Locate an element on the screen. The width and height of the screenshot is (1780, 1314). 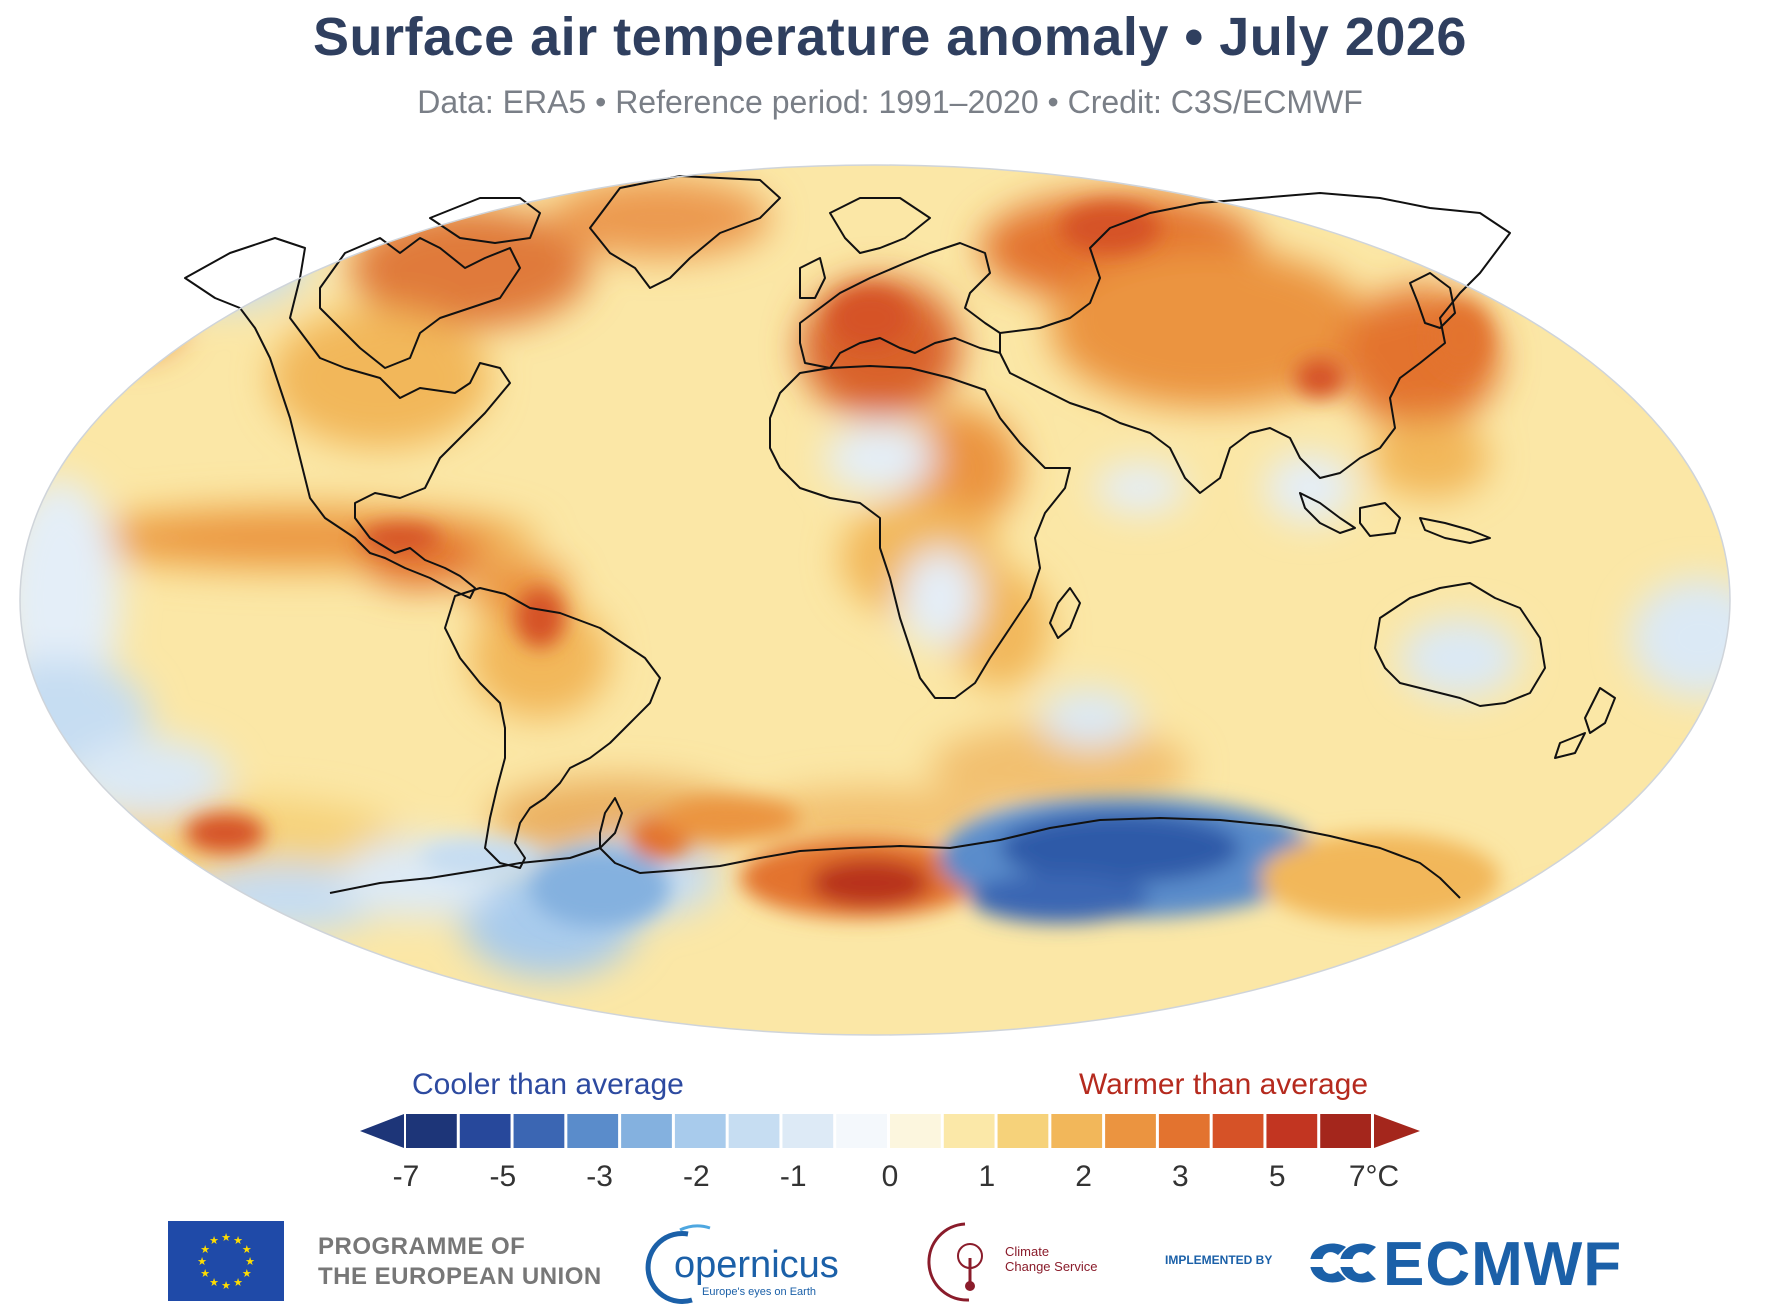
eu-programme-text: PROGRAMME OF THE EUROPEAN UNION is located at coordinates (460, 1262).